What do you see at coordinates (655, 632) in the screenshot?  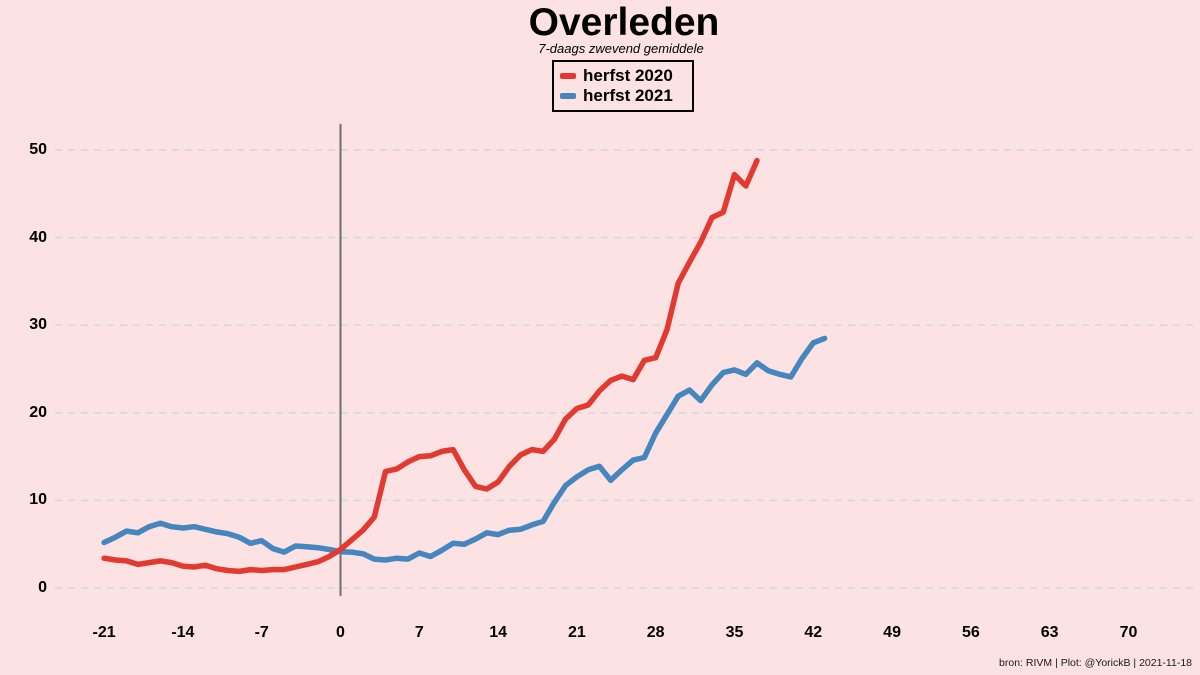 I see `x-tick-label-28: 28` at bounding box center [655, 632].